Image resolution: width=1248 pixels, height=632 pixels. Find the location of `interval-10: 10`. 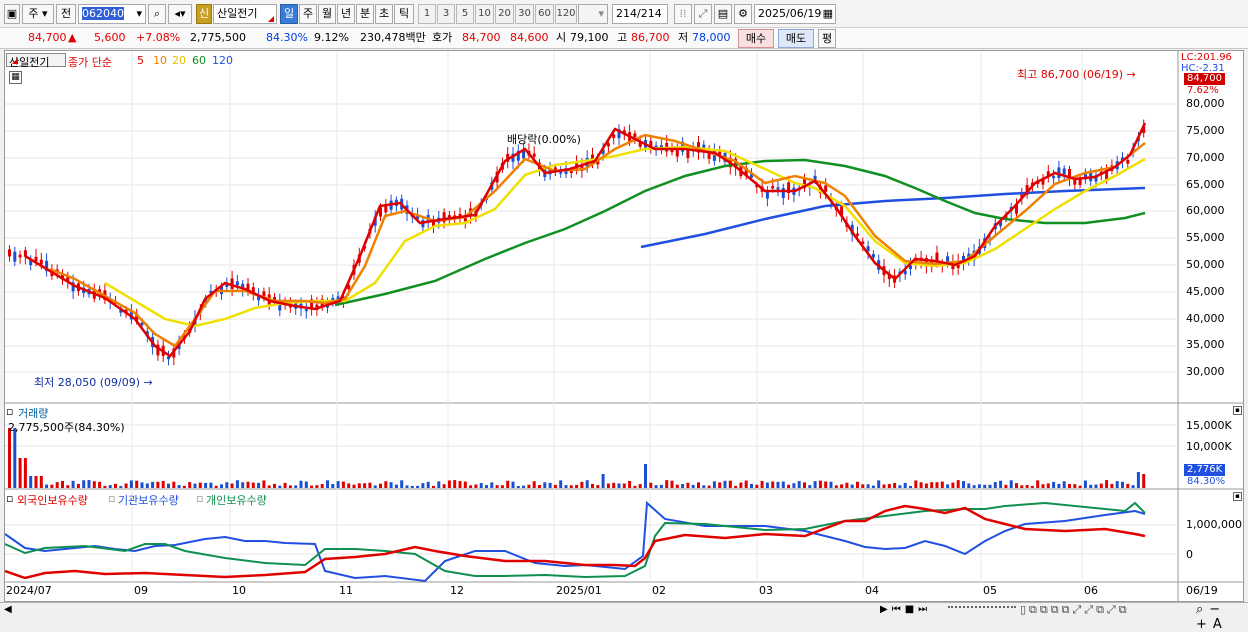

interval-10: 10 is located at coordinates (484, 14).